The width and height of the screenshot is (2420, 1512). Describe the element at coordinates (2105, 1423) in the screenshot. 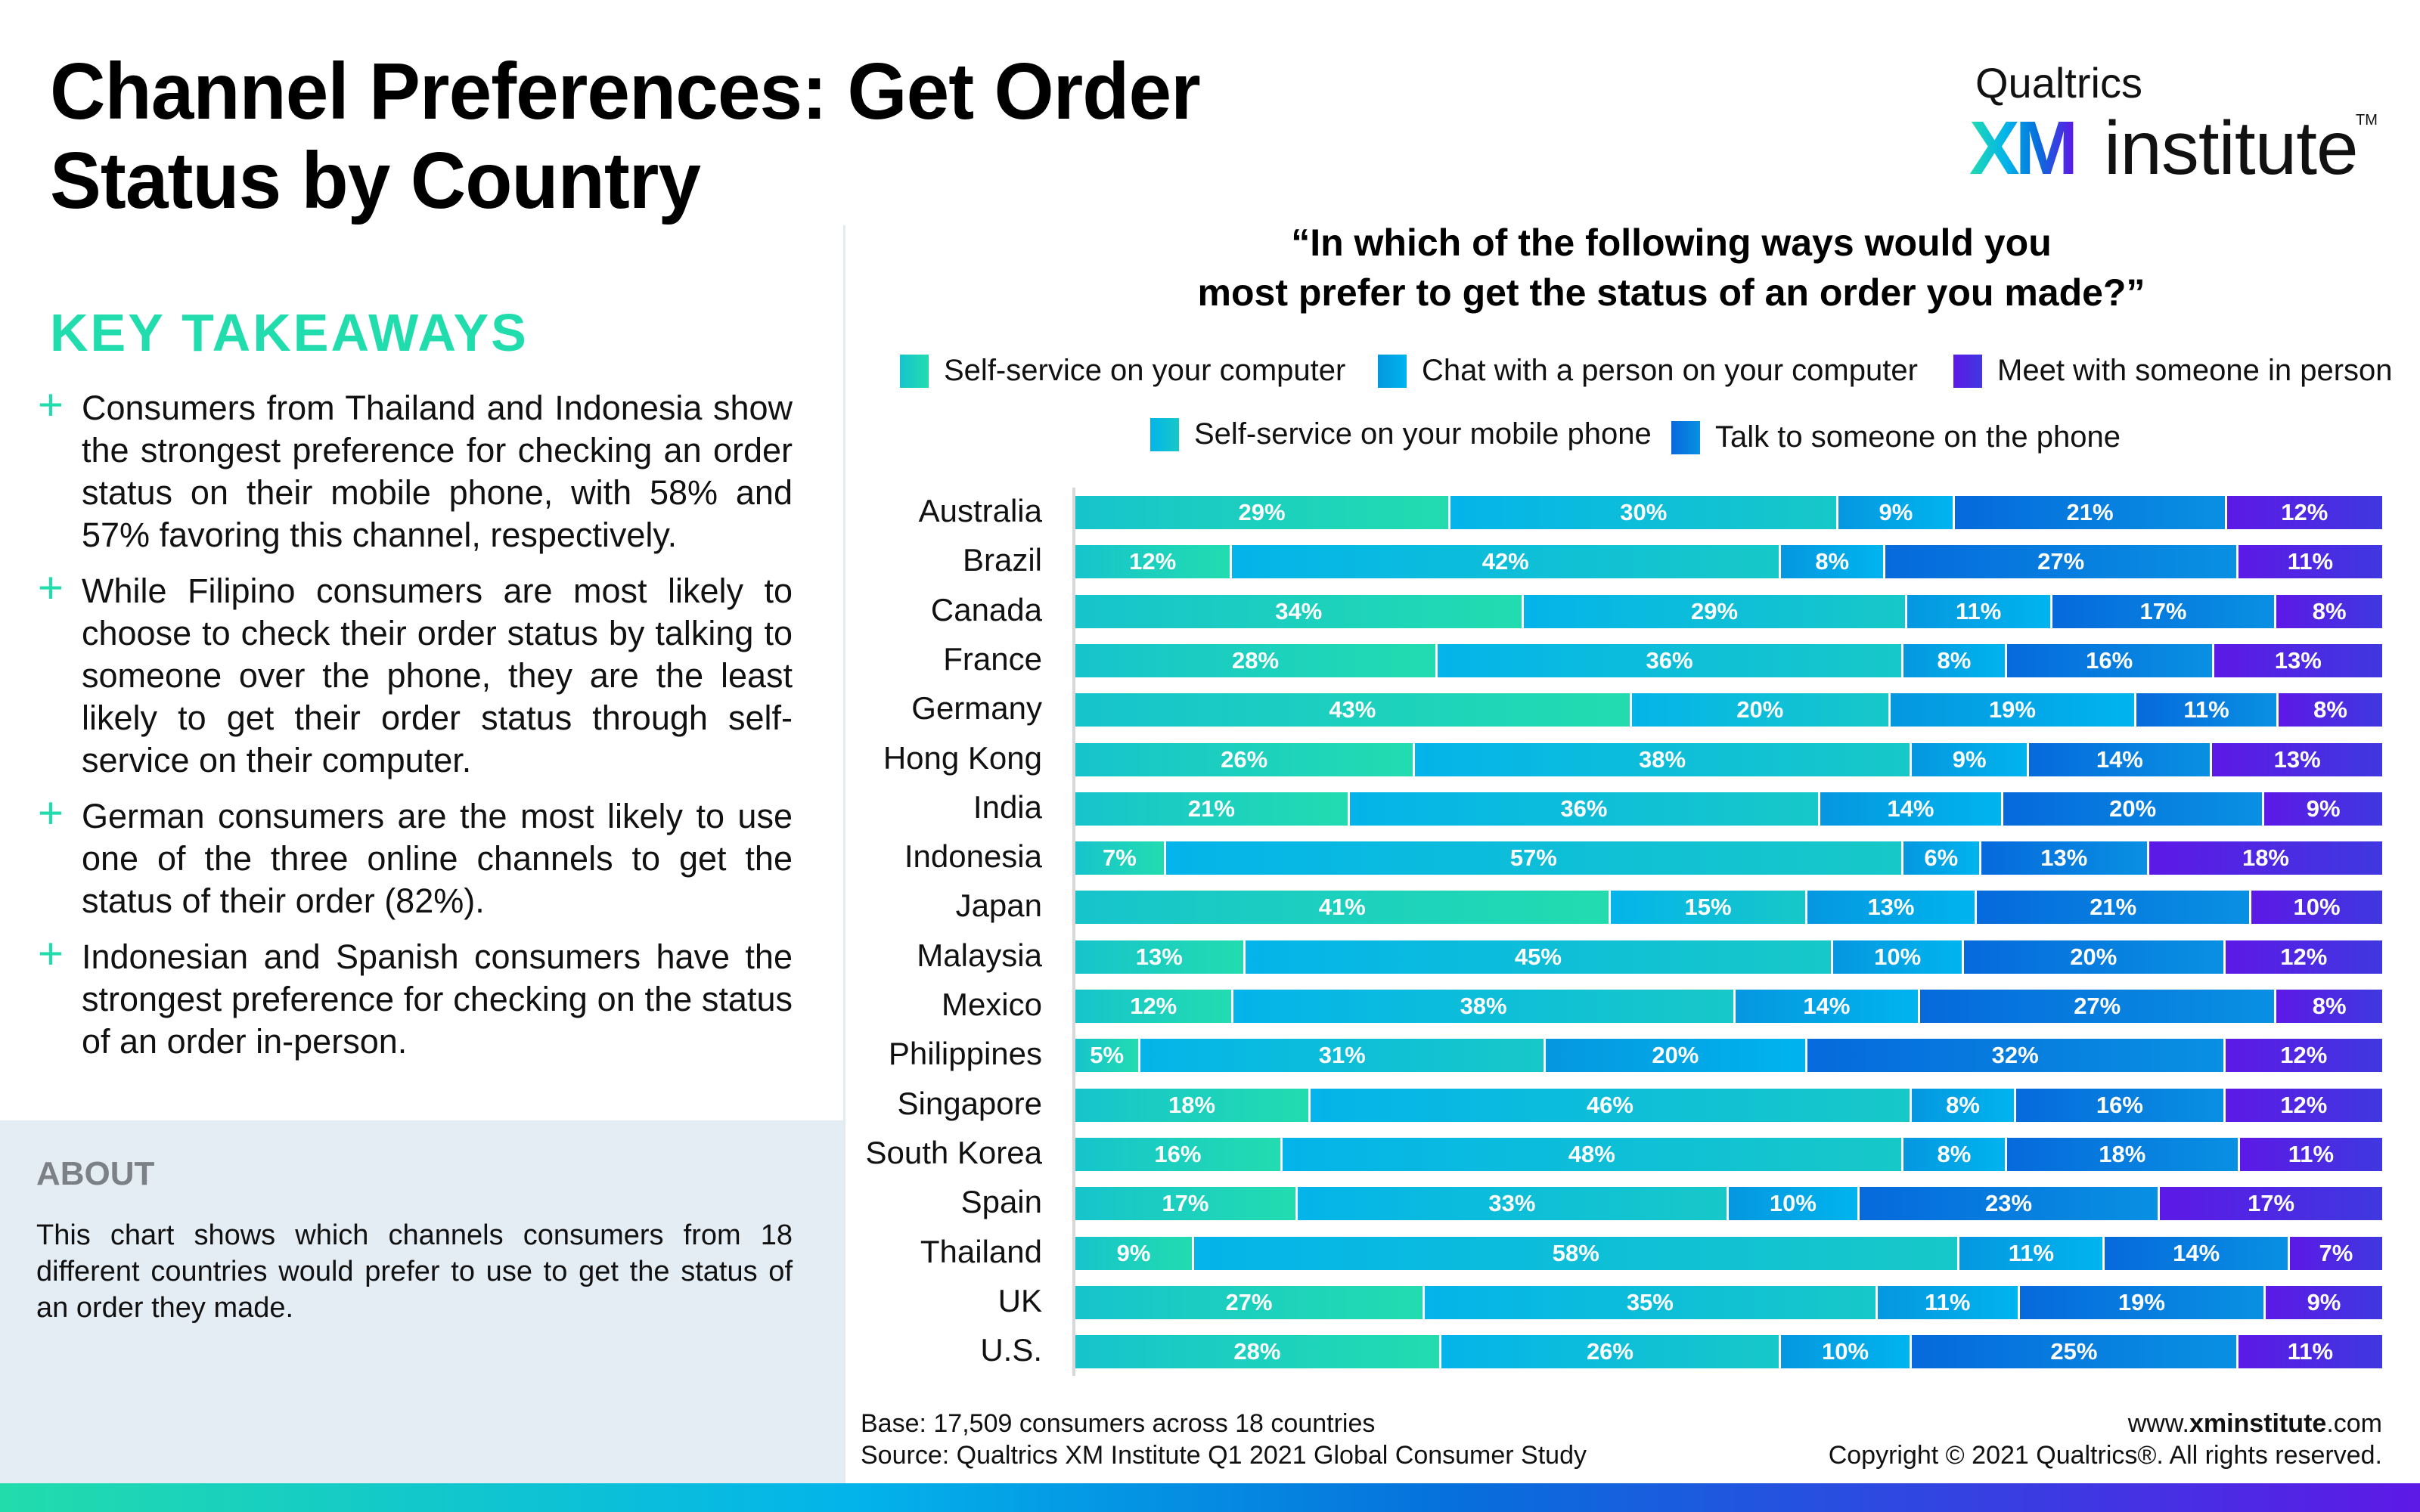

I see `website-link: www.xminstitute.com` at that location.